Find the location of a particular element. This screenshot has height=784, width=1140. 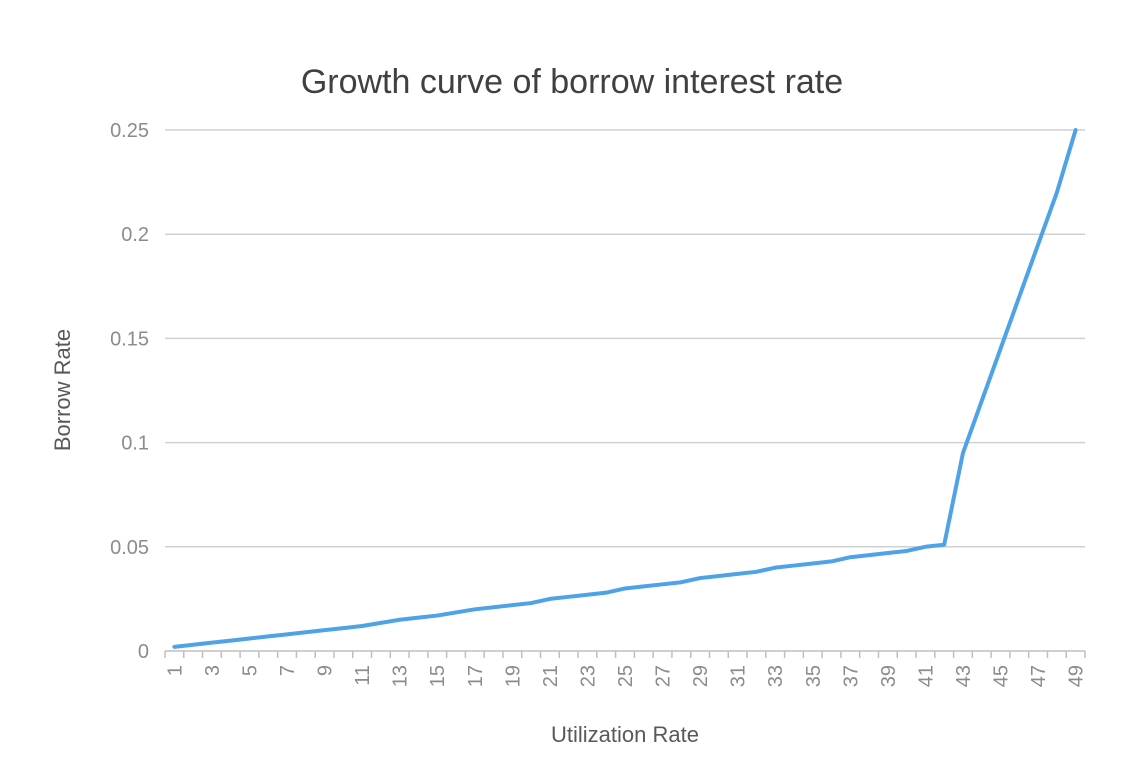

y-tick-label: 0.25 is located at coordinates (129, 131).